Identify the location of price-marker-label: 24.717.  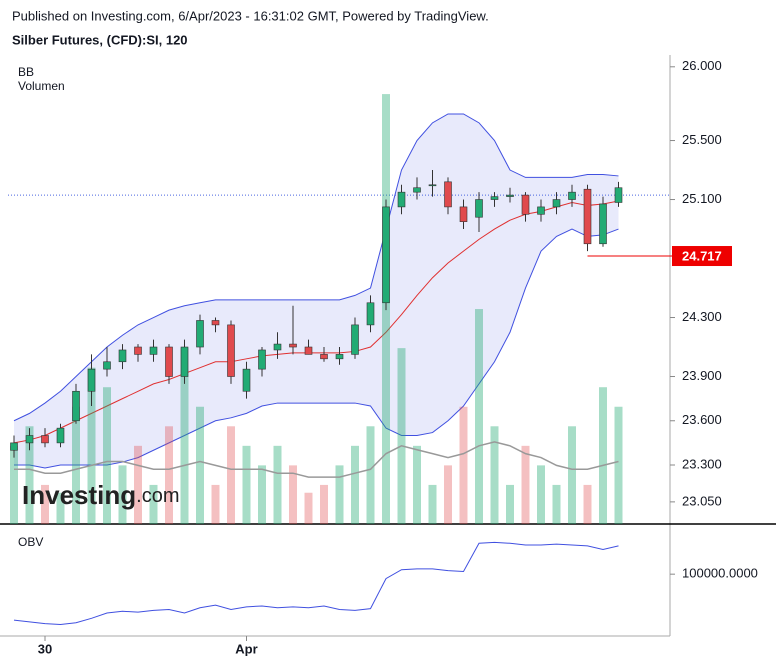
(702, 255).